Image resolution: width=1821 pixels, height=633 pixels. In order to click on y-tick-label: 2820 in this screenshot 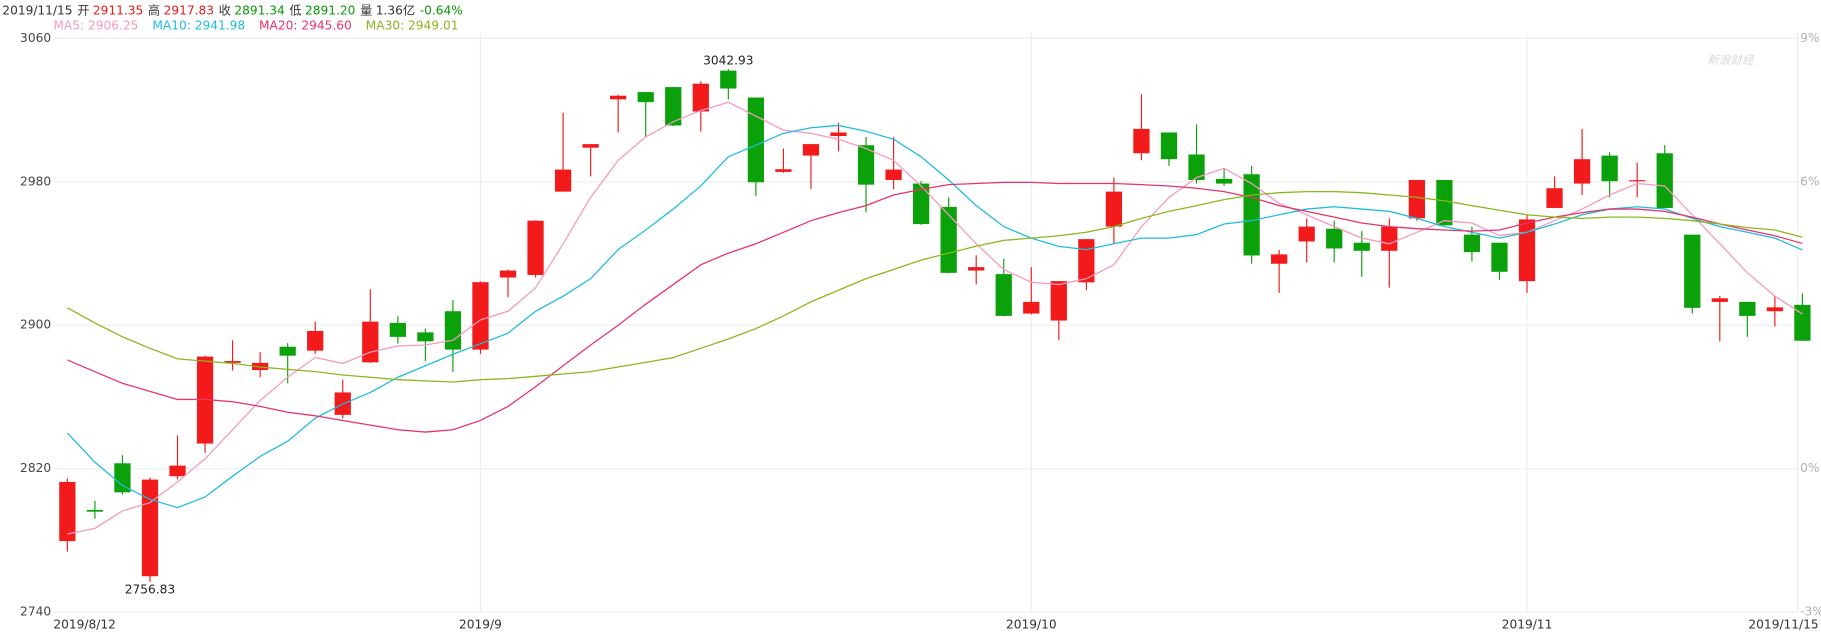, I will do `click(35, 468)`.